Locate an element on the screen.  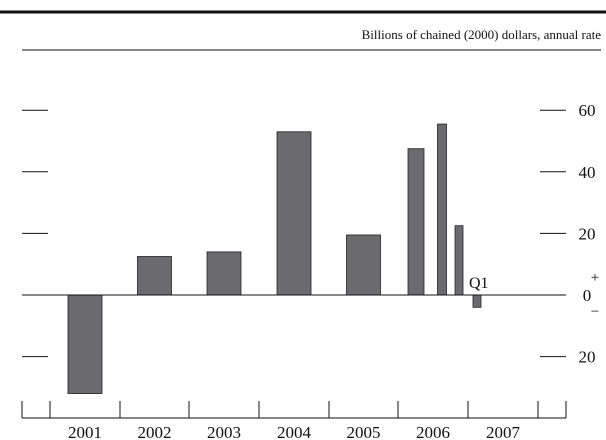
zero-plus-sign: + is located at coordinates (595, 278).